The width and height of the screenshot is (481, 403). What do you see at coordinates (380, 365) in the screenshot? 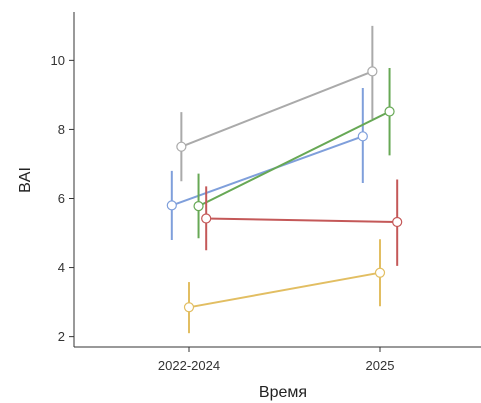
I see `x-tick-label: 2025` at bounding box center [380, 365].